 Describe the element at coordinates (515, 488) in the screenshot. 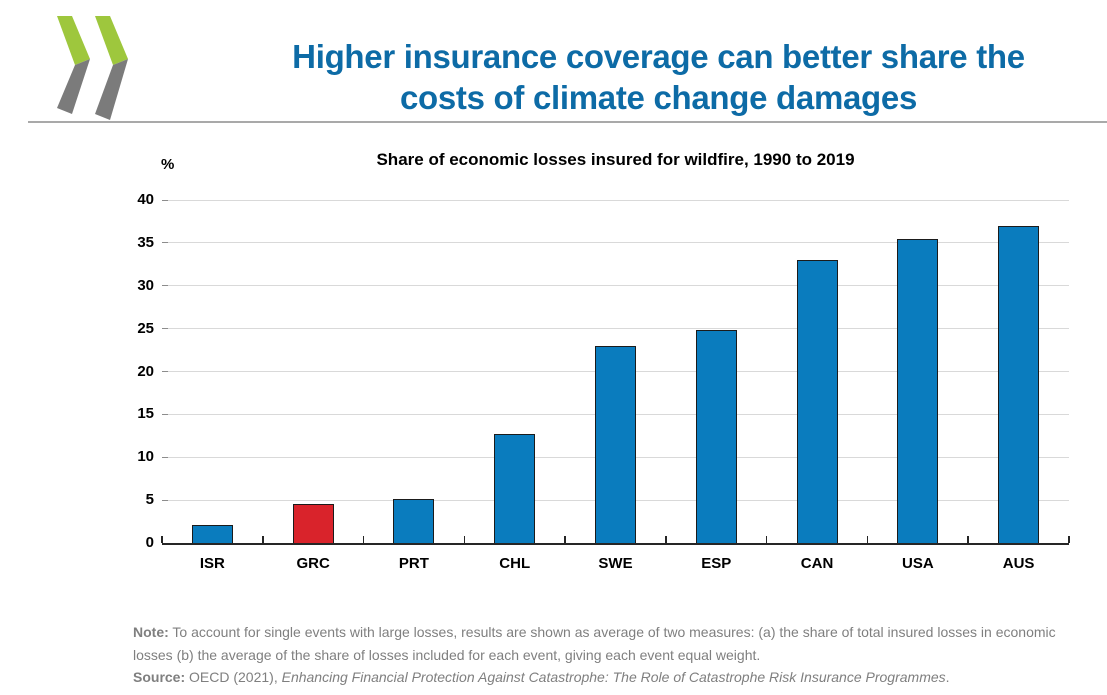

I see `bar-chl` at that location.